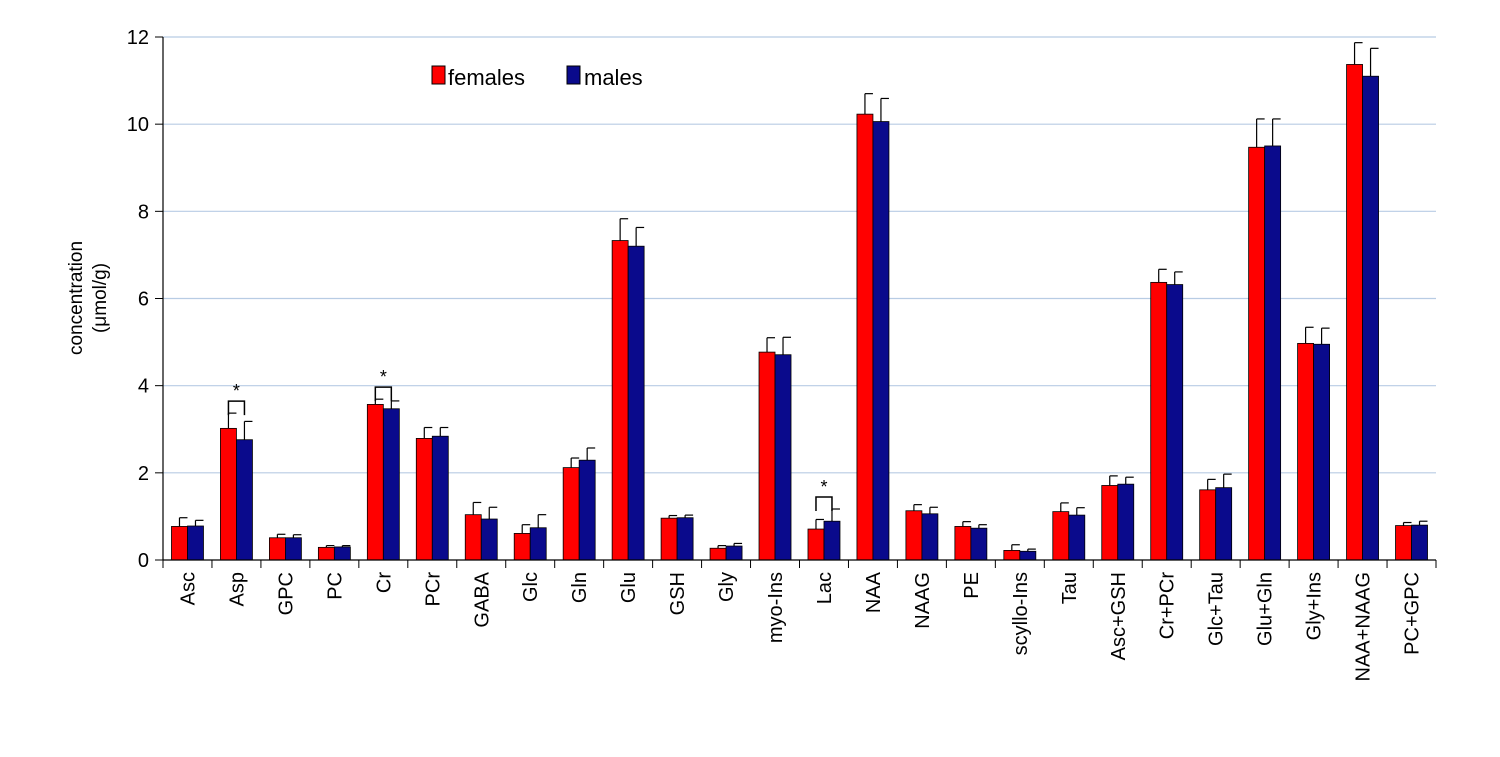 This screenshot has width=1500, height=757. What do you see at coordinates (1217, 609) in the screenshot?
I see `x-category-label: Glc+Tau` at bounding box center [1217, 609].